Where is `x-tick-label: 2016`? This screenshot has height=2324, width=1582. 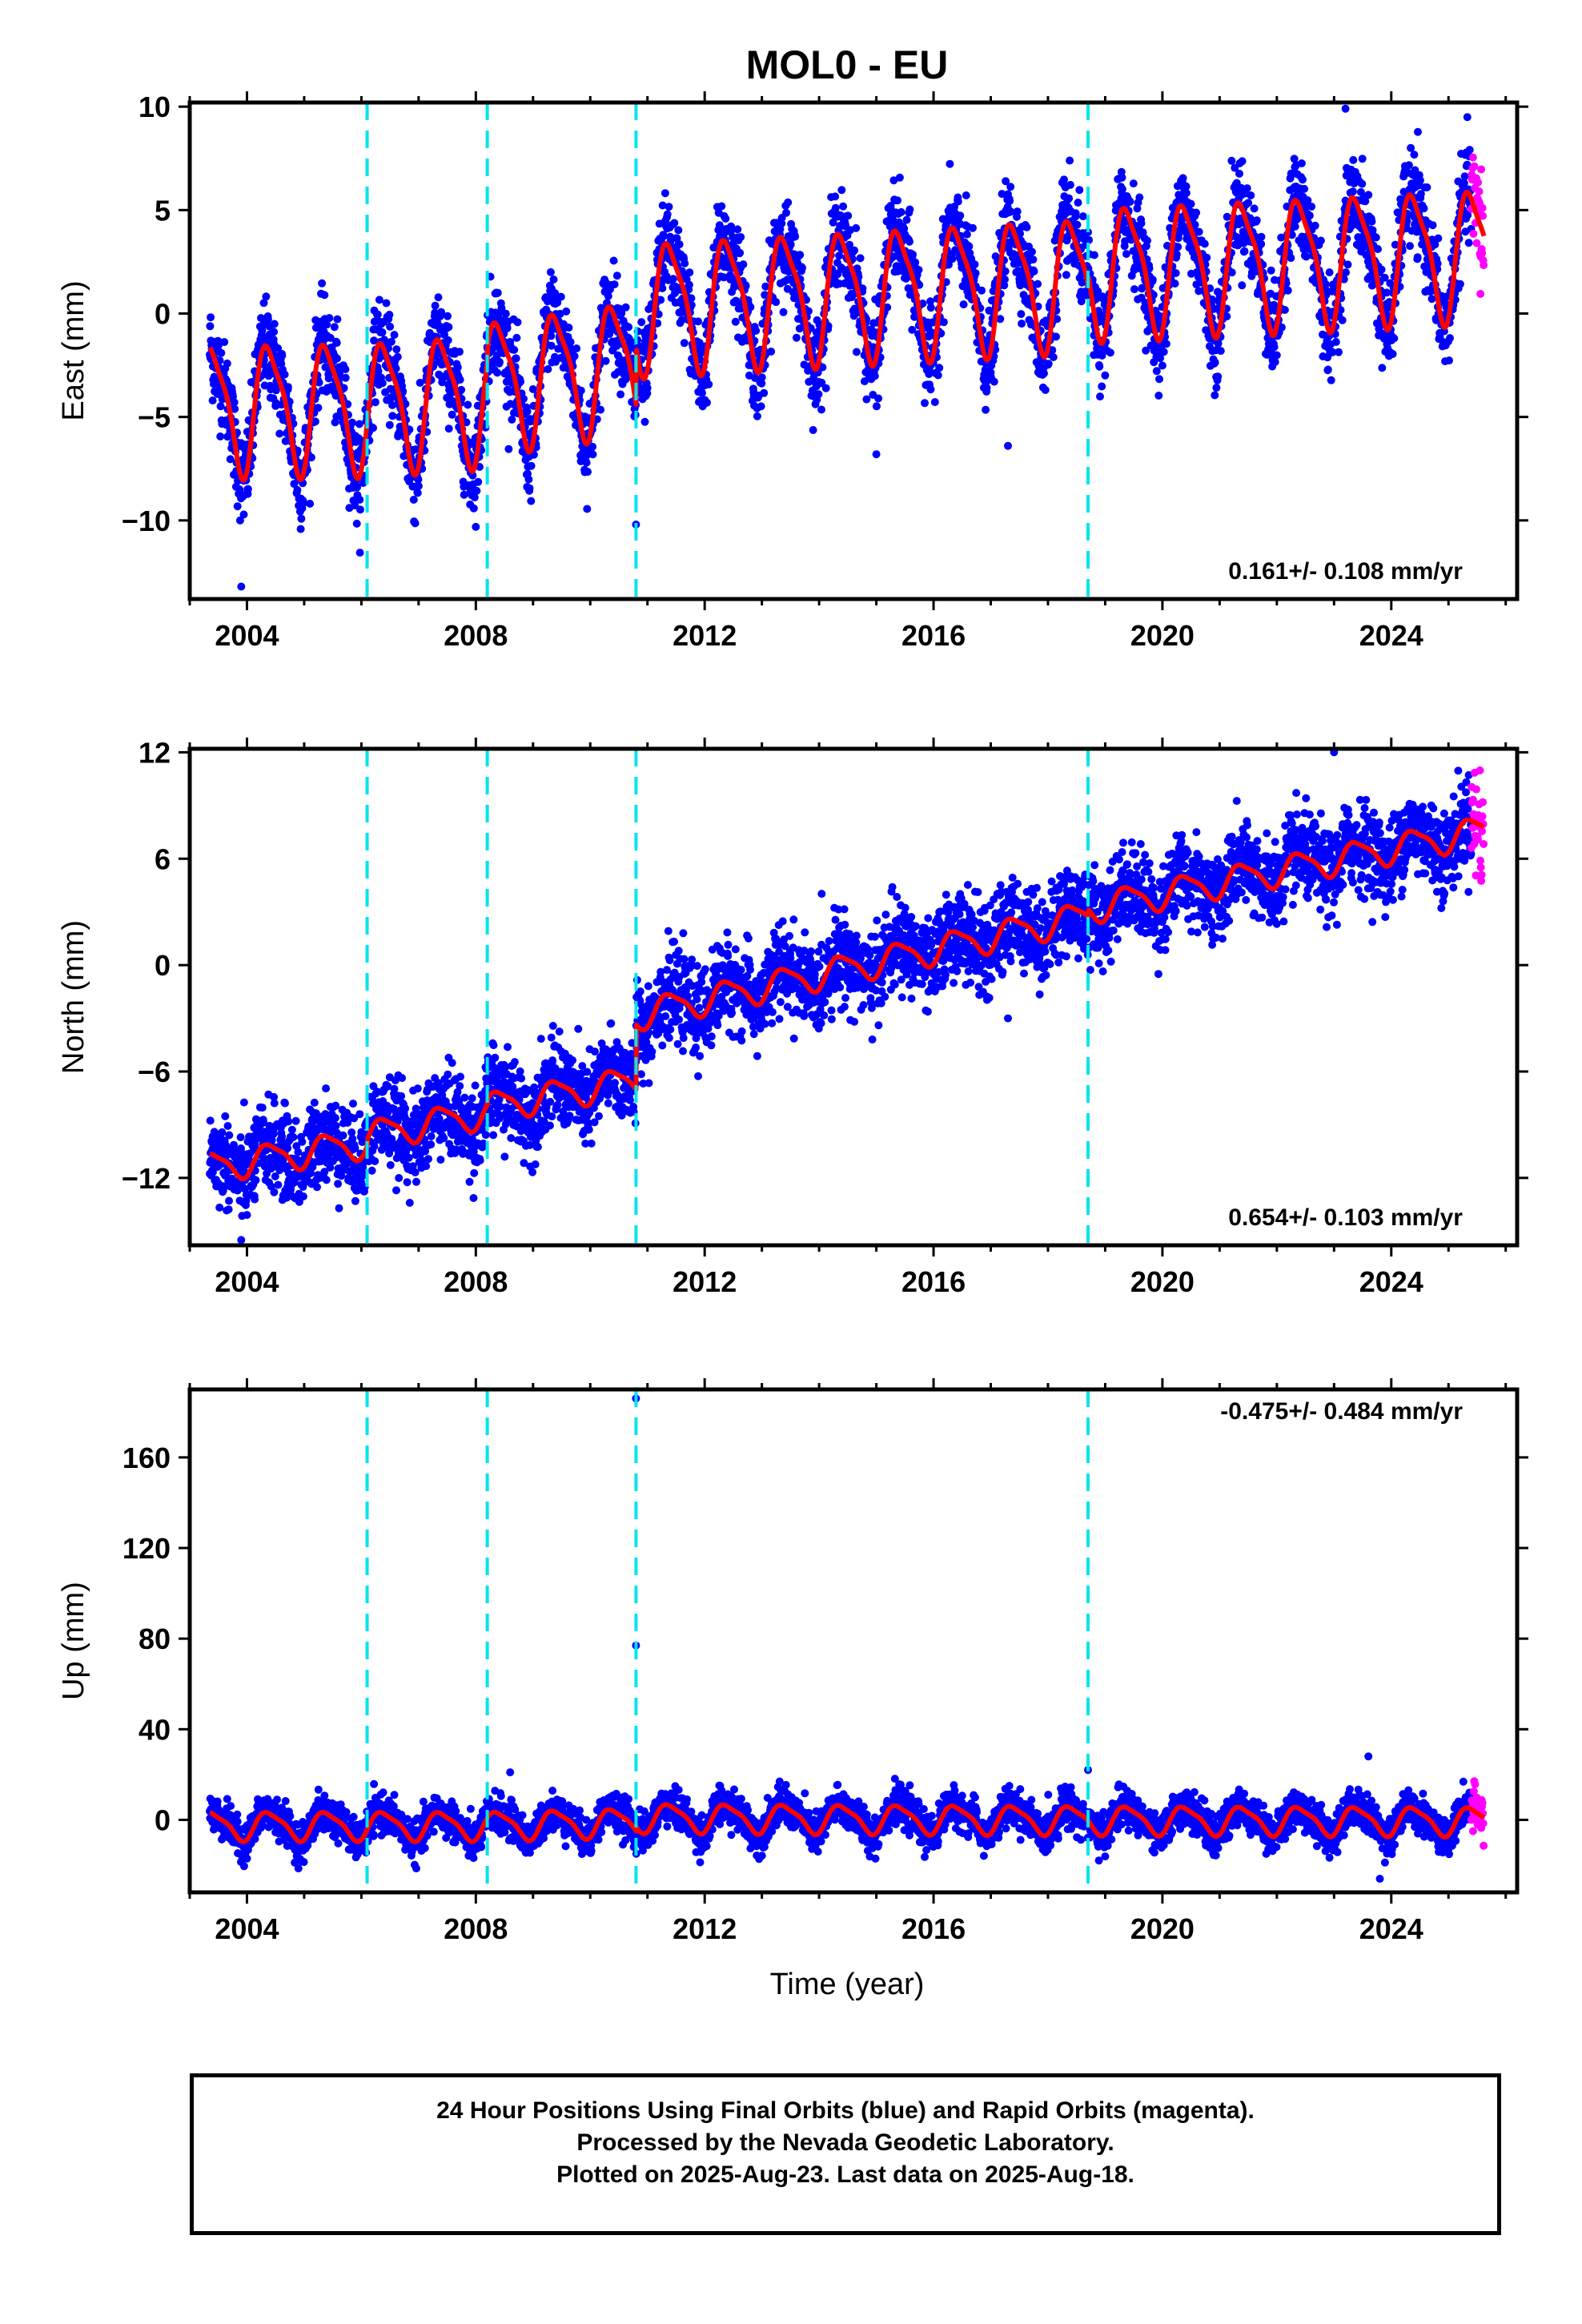
x-tick-label: 2016 is located at coordinates (933, 635).